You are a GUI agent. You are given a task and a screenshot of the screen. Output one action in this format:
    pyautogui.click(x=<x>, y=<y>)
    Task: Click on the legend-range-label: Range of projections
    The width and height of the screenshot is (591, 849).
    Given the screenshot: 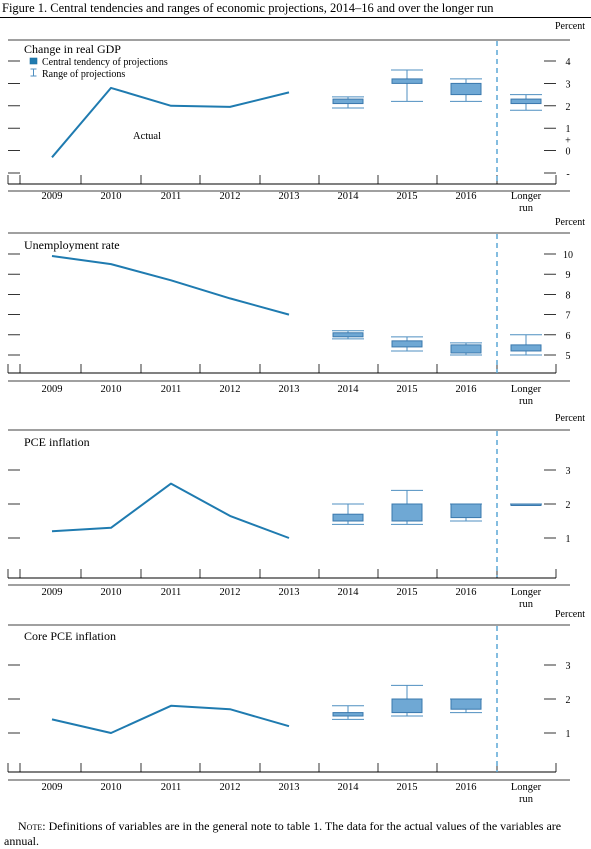 What is the action you would take?
    pyautogui.click(x=83, y=74)
    